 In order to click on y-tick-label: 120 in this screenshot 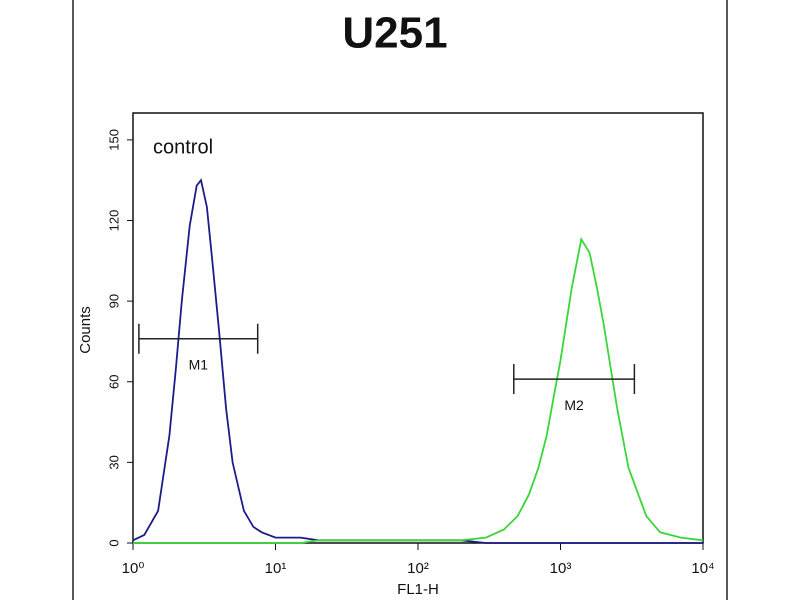, I will do `click(113, 221)`.